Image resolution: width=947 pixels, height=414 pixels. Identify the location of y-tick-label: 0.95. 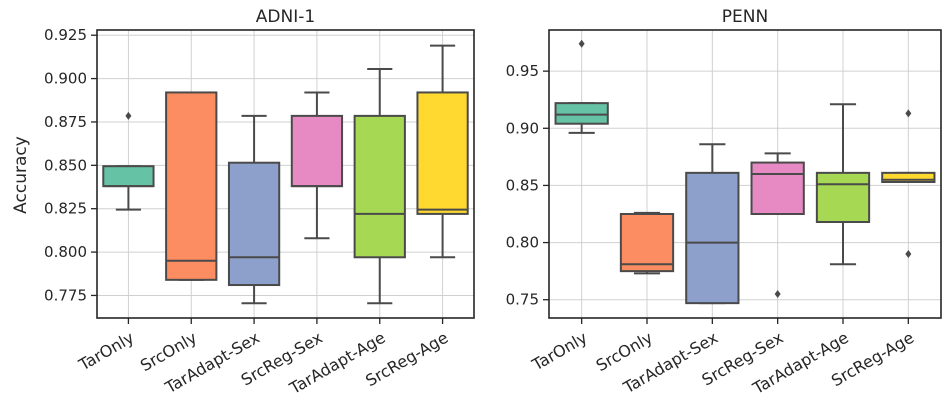
(522, 71).